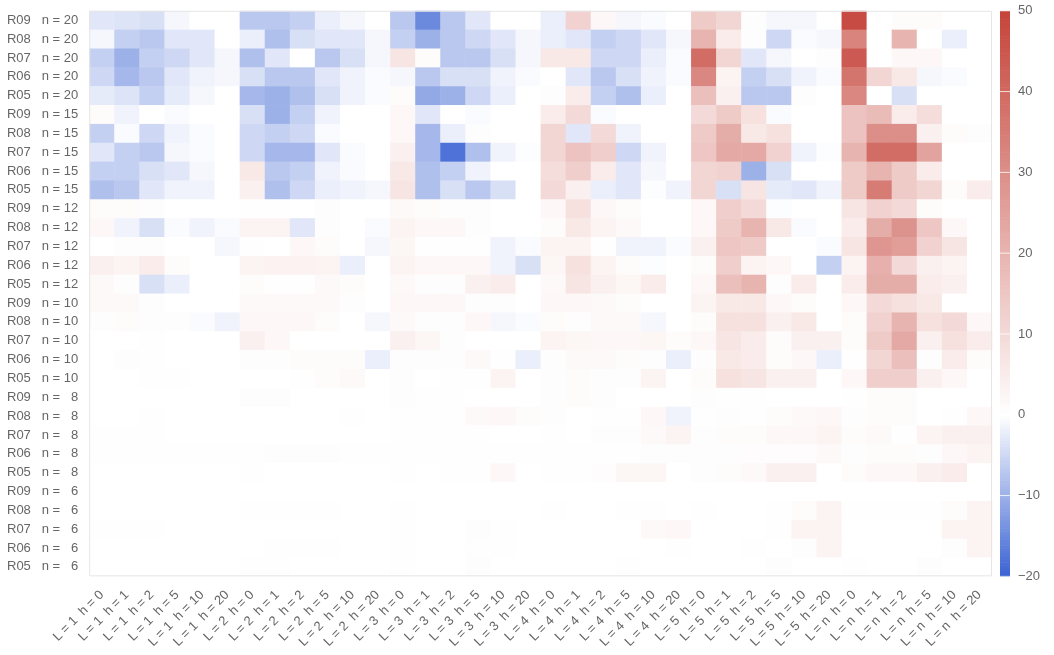 This screenshot has width=1054, height=655. Describe the element at coordinates (42, 151) in the screenshot. I see `y-tick-label: R07 n = 15` at that location.